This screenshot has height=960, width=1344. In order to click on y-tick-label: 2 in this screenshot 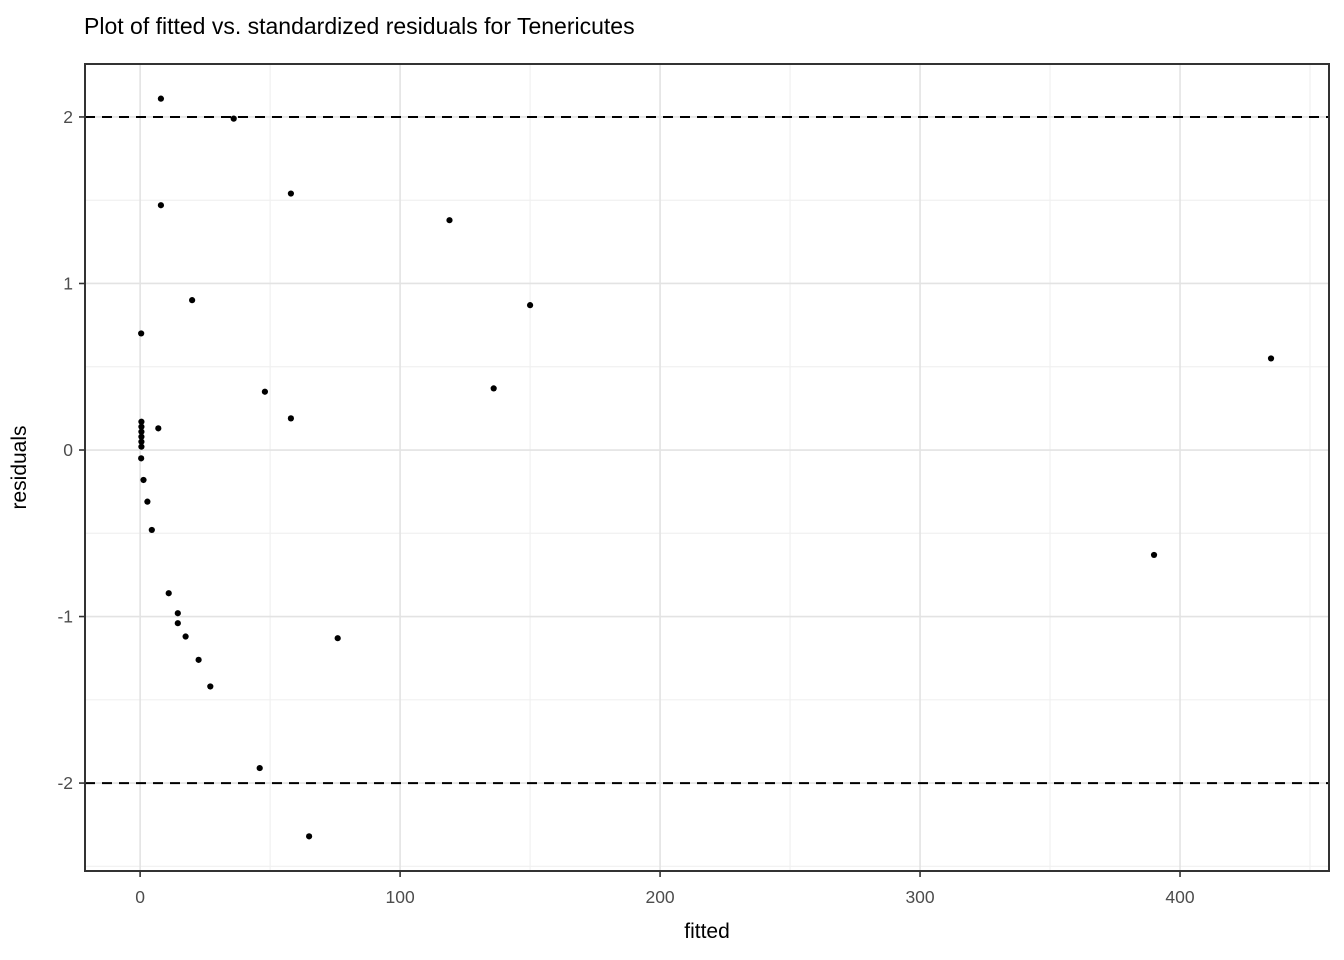, I will do `click(68, 117)`.